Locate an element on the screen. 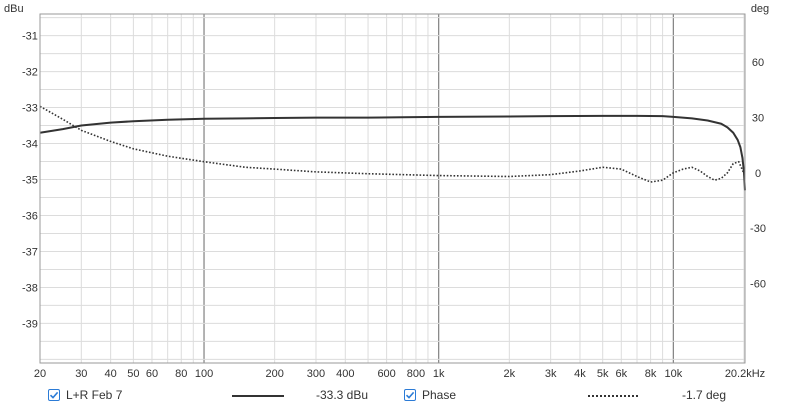  y-right-tick-label: -30 is located at coordinates (758, 229).